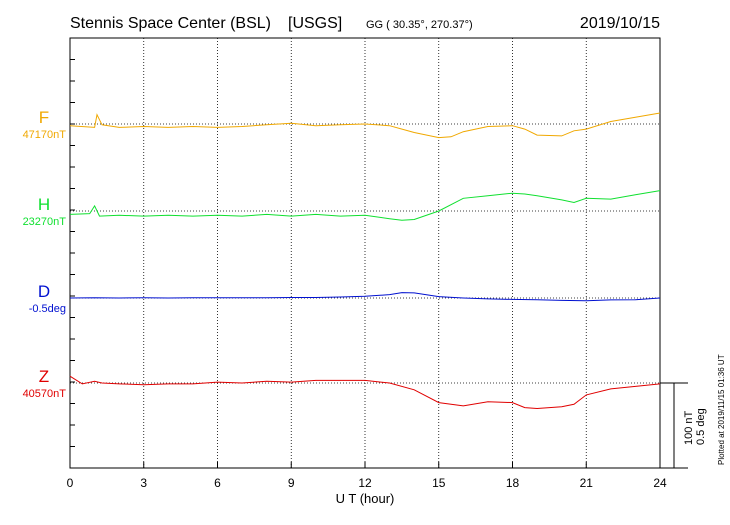 The height and width of the screenshot is (525, 730). I want to click on station-title: Stennis Space Center (BSL), so click(170, 23).